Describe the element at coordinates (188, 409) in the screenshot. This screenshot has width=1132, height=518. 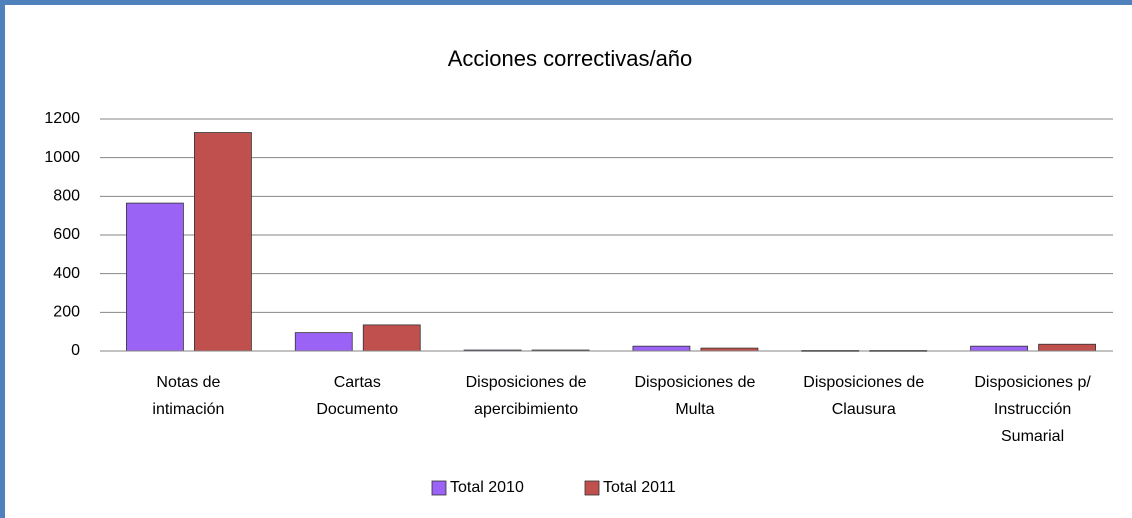
I see `x-tick-label: intimación` at that location.